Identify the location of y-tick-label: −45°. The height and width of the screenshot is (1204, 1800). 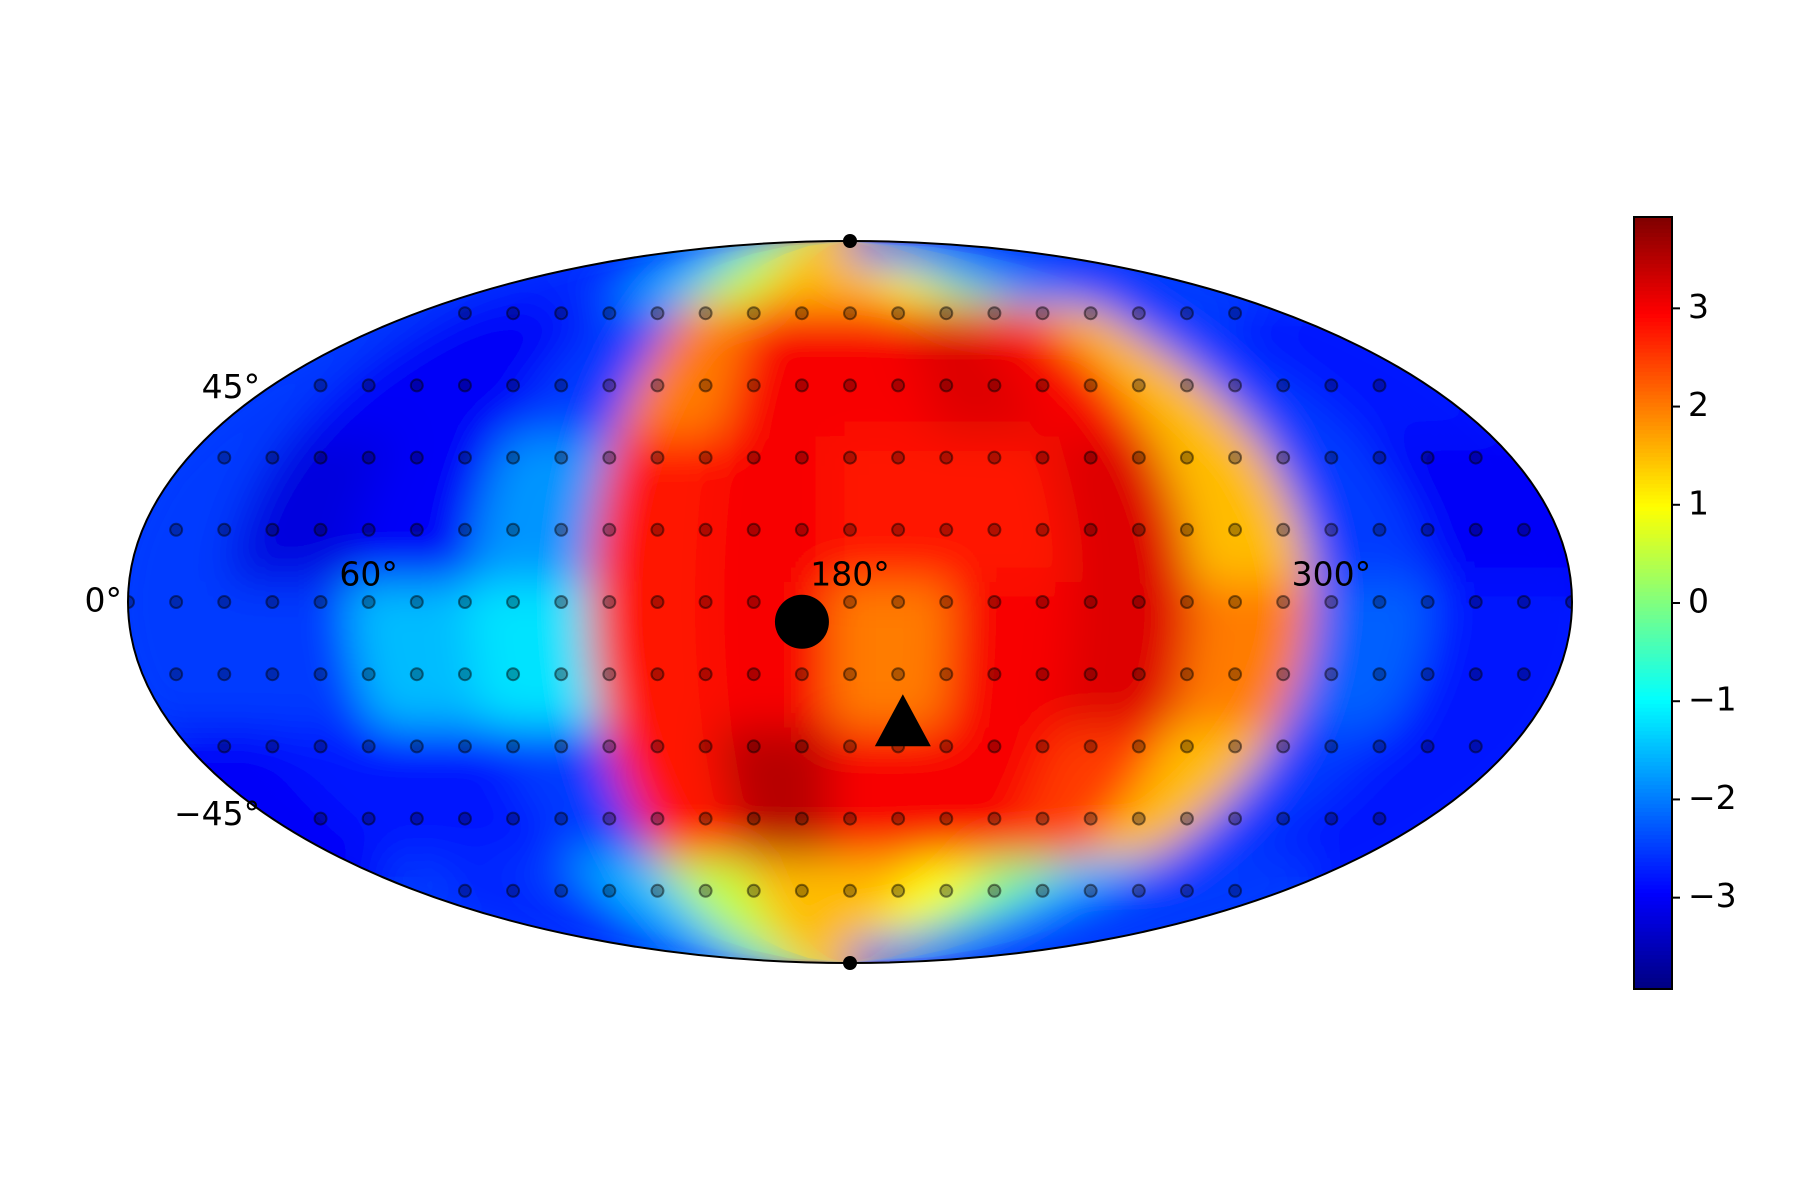
(217, 813).